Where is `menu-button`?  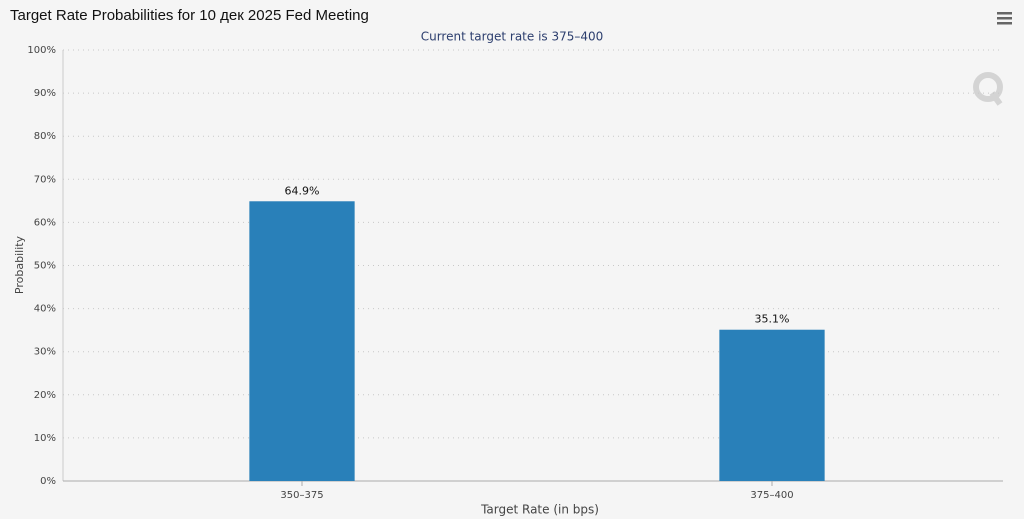
menu-button is located at coordinates (1004, 18).